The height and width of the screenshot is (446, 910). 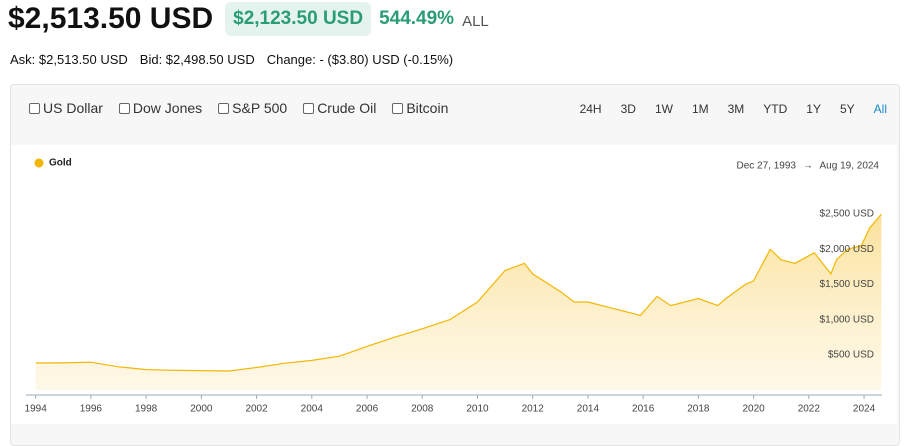 I want to click on compare-option: S&P 500, so click(x=252, y=108).